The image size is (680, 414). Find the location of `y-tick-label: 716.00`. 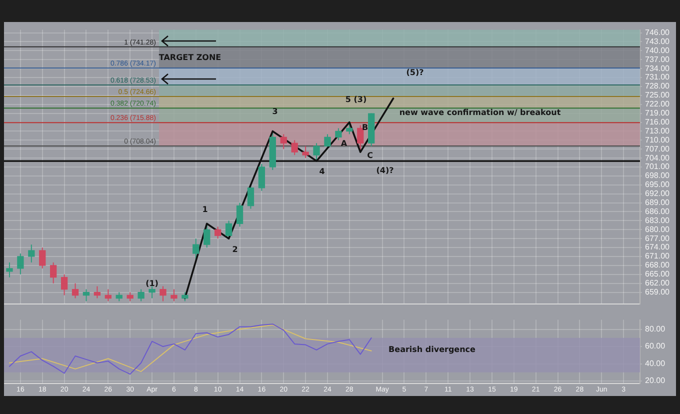

y-tick-label: 716.00 is located at coordinates (657, 121).